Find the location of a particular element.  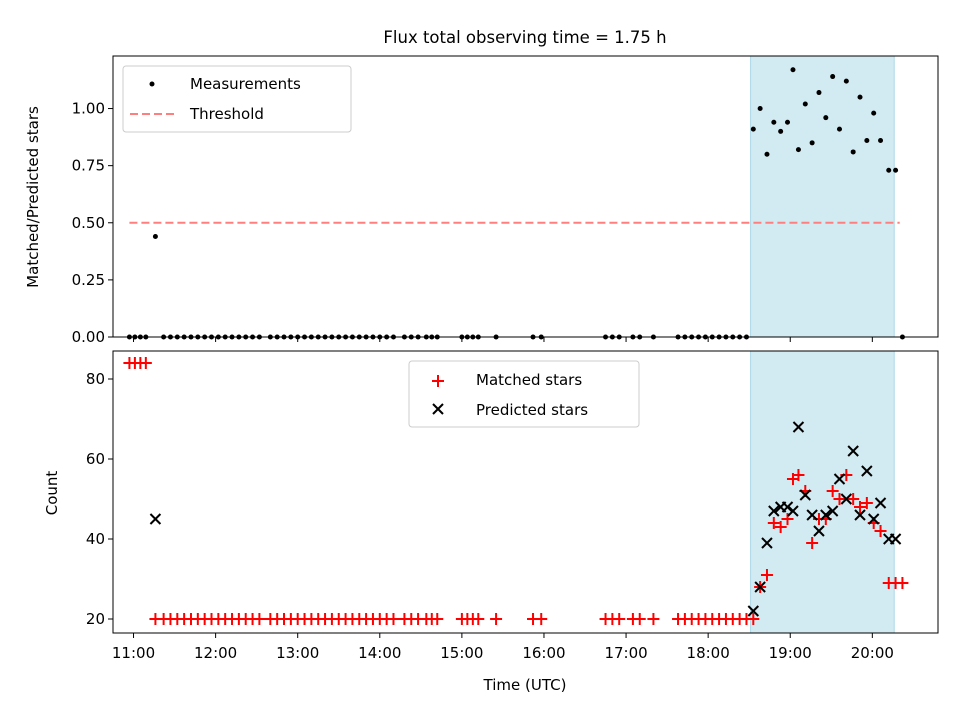

y-tick-label: 20 is located at coordinates (95, 619).